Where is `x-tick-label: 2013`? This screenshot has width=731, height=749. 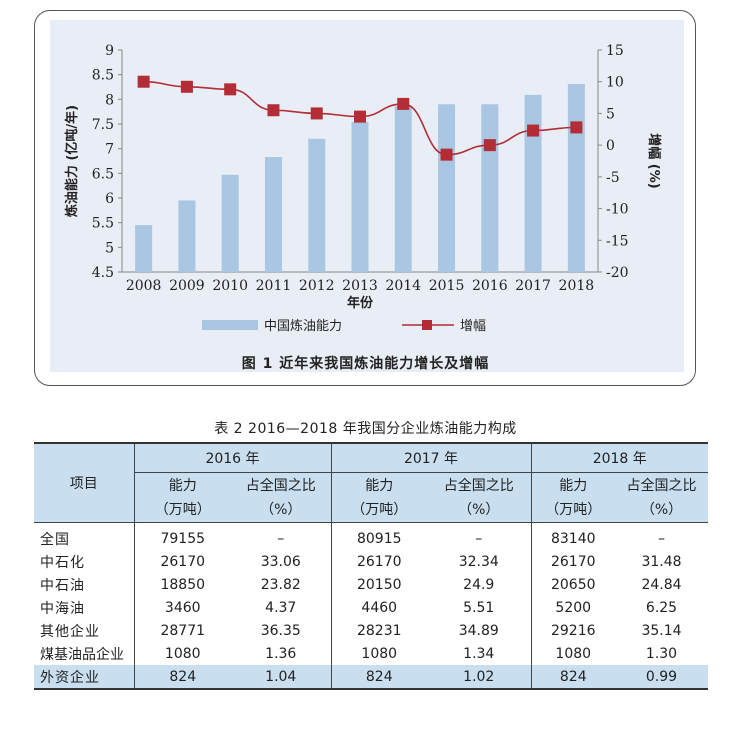 x-tick-label: 2013 is located at coordinates (360, 286).